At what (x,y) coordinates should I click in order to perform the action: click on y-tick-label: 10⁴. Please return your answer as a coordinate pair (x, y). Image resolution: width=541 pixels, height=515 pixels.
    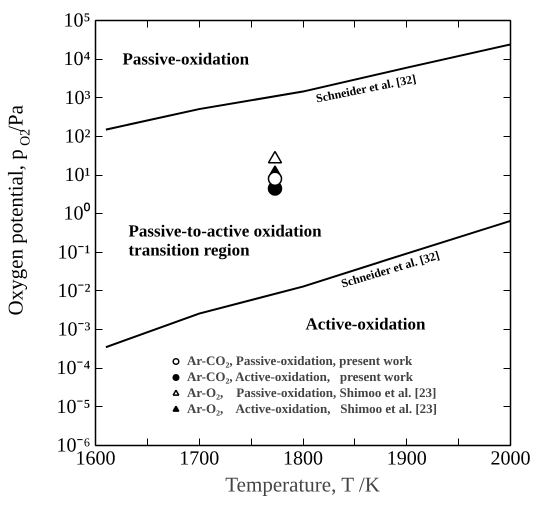
    Looking at the image, I should click on (77, 59).